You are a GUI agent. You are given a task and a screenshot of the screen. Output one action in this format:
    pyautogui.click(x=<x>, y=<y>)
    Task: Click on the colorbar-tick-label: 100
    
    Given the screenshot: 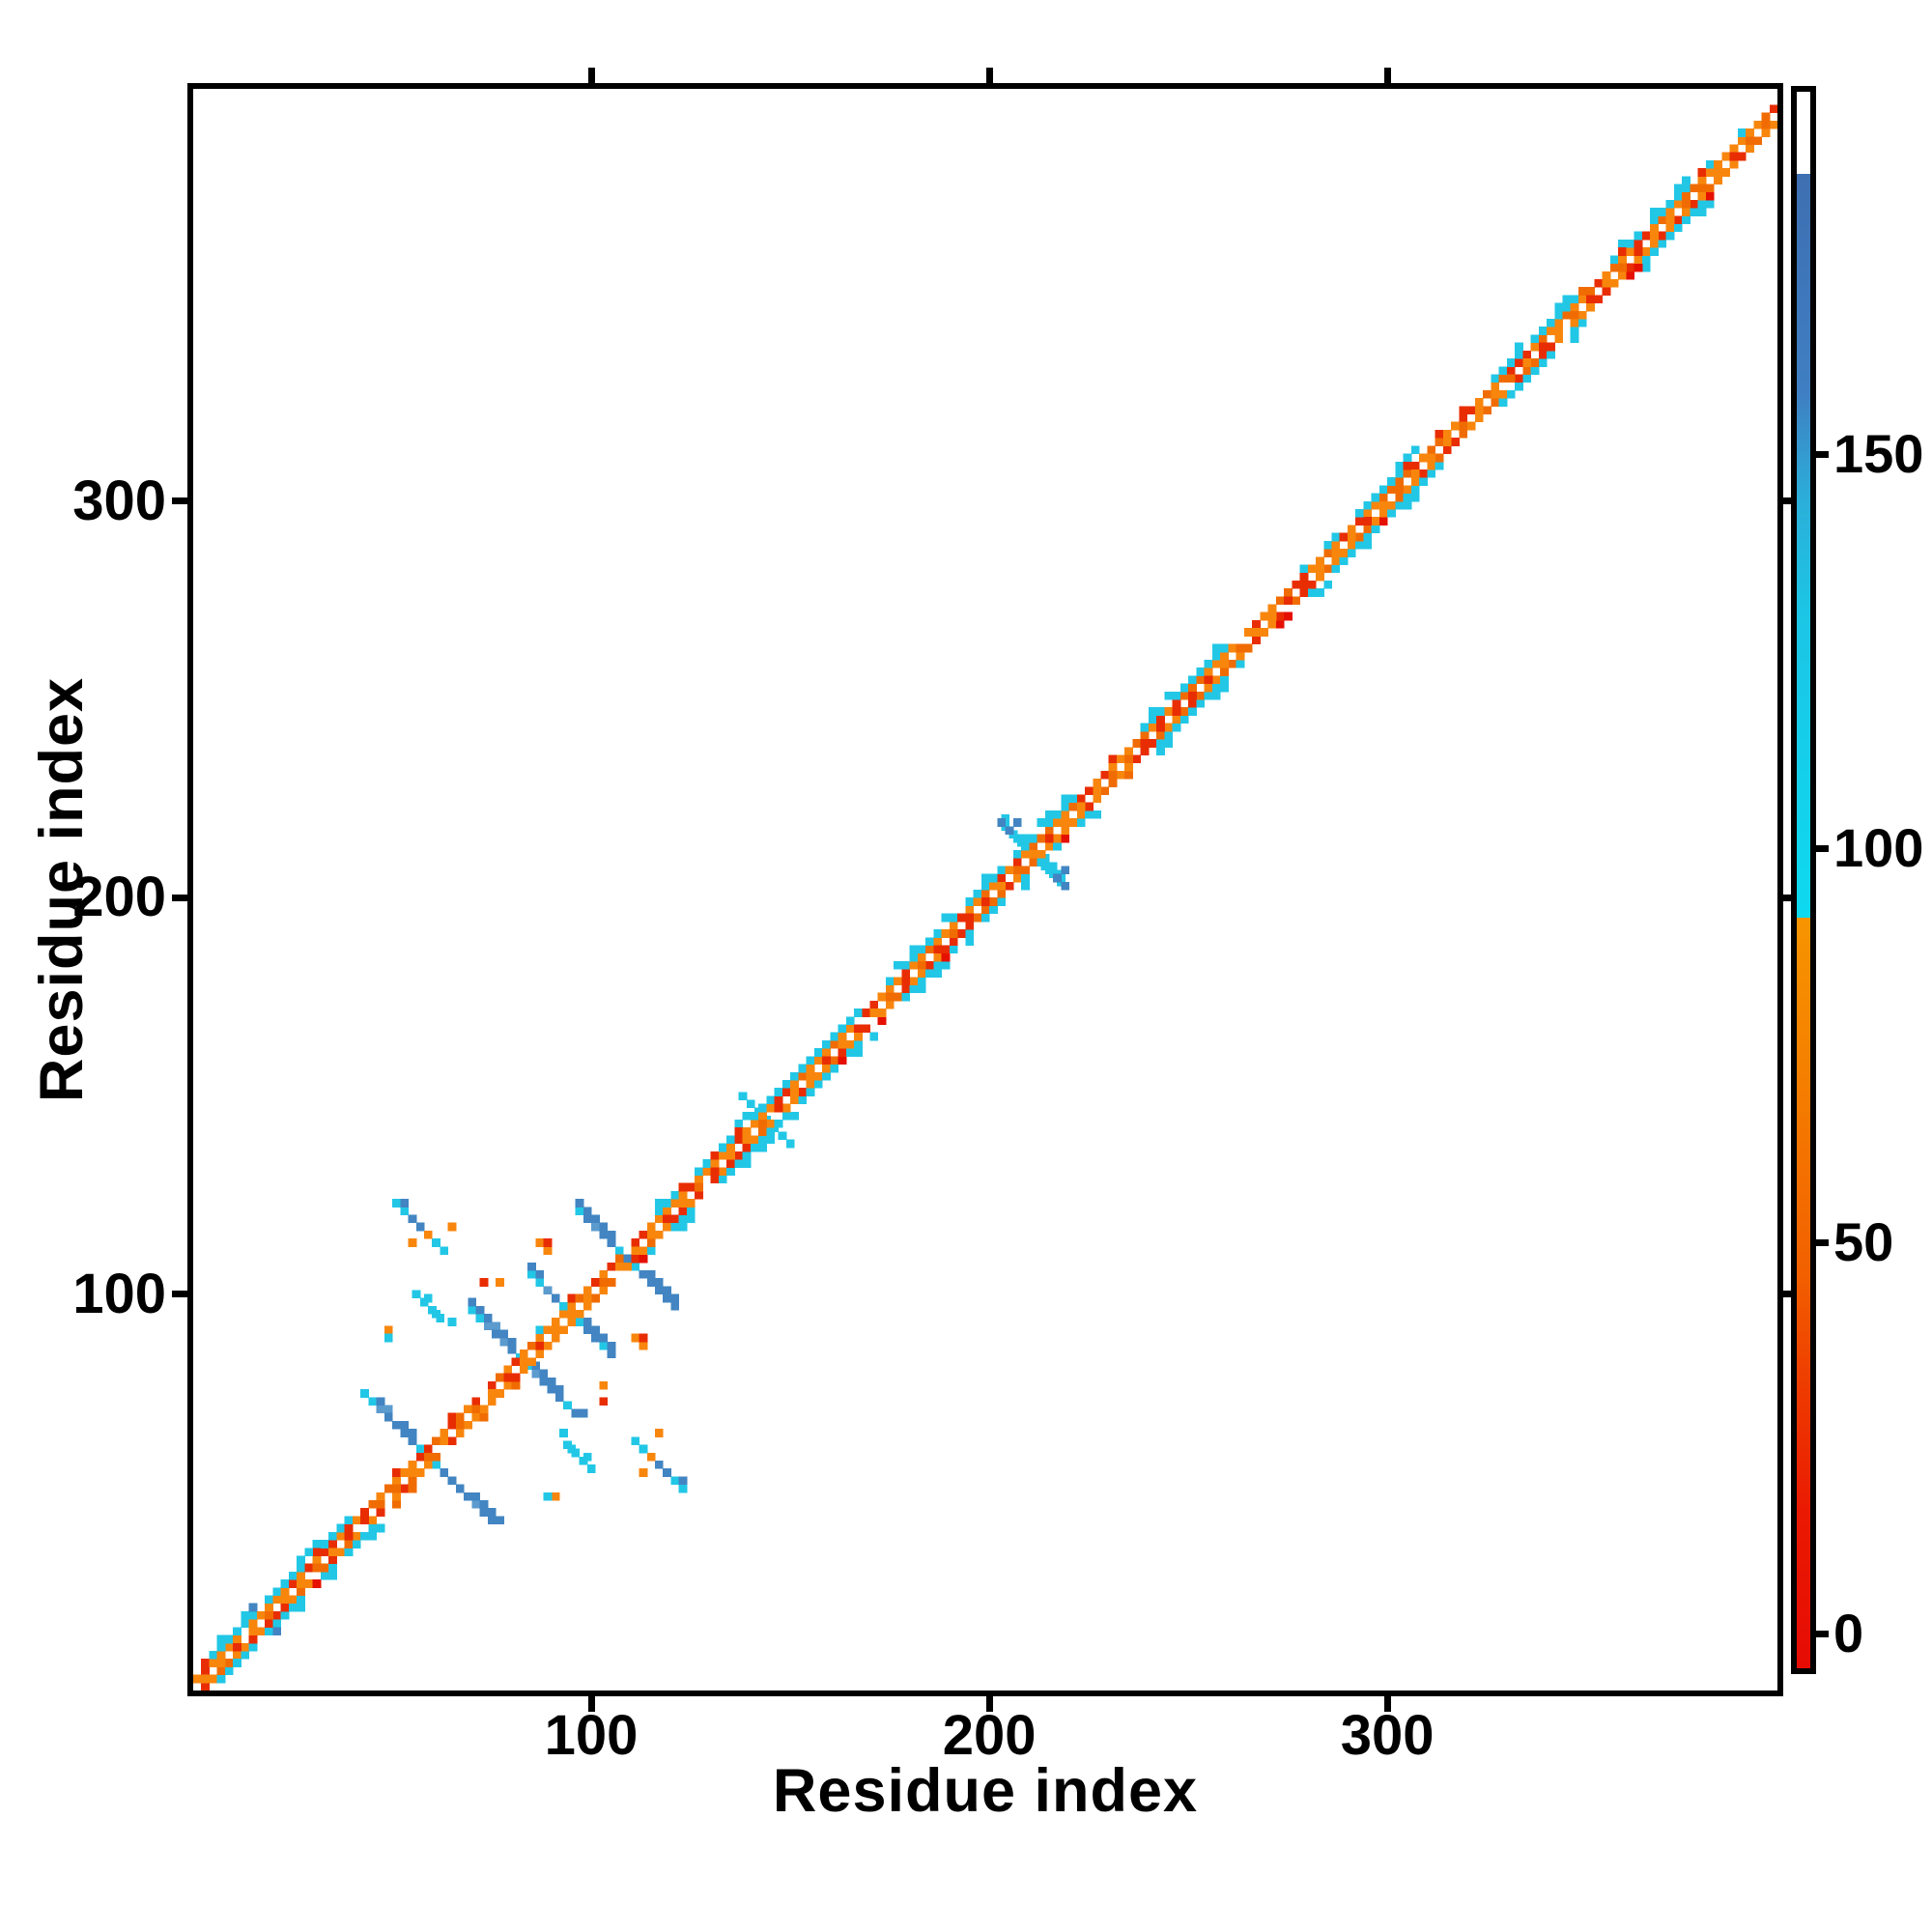 What is the action you would take?
    pyautogui.click(x=1878, y=848)
    